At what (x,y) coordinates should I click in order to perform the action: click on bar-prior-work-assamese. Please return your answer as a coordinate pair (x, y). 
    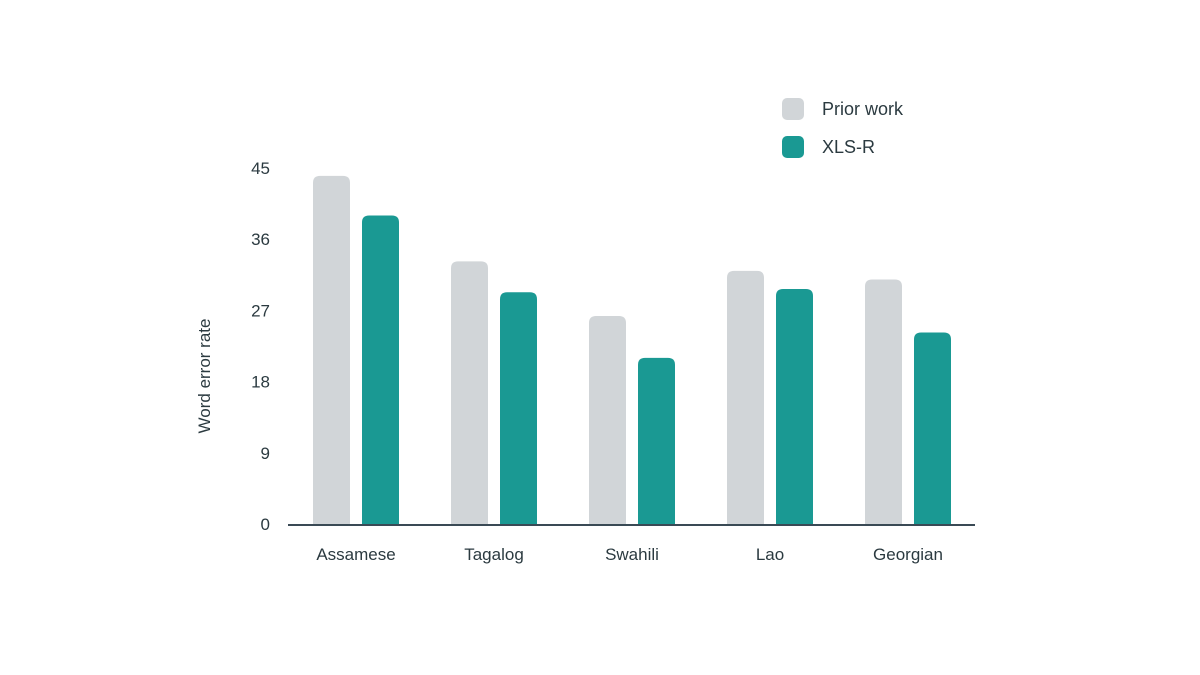
    Looking at the image, I should click on (331, 349).